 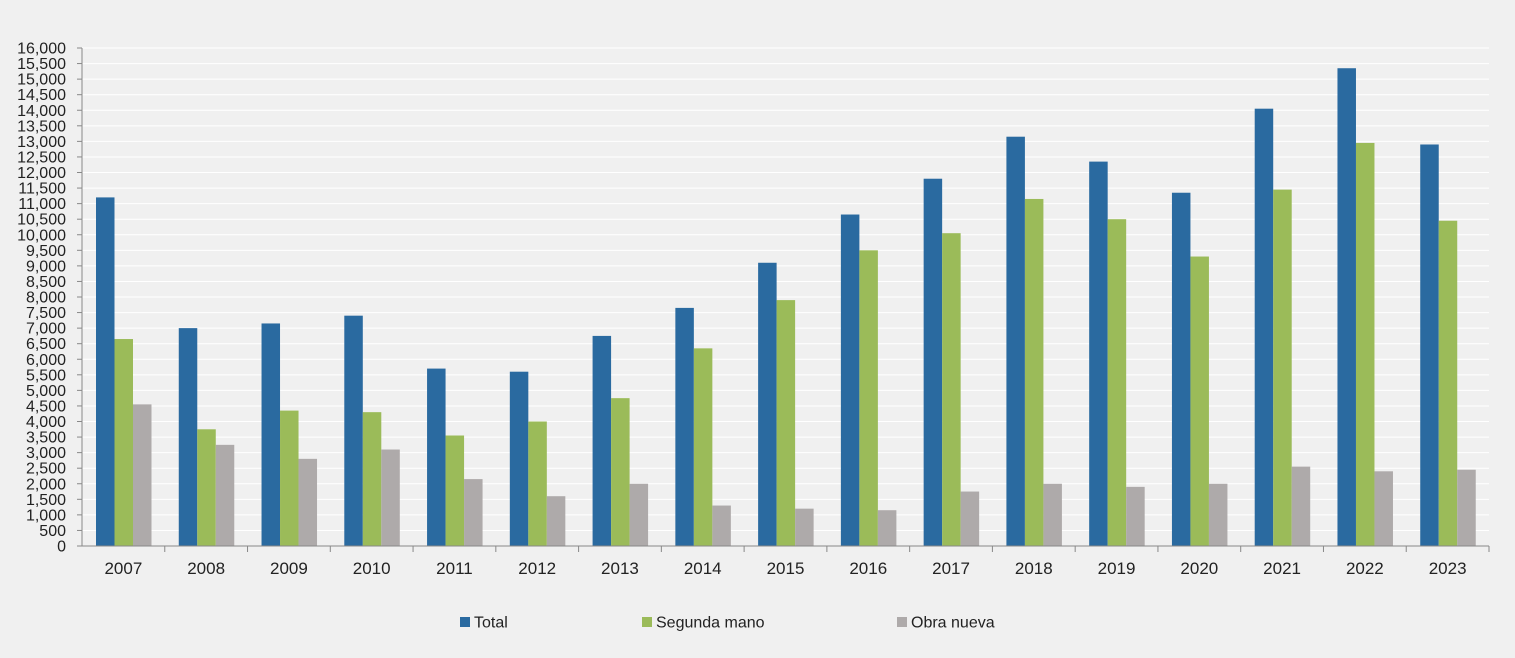 What do you see at coordinates (41, 111) in the screenshot?
I see `y-tick-label: 14,000` at bounding box center [41, 111].